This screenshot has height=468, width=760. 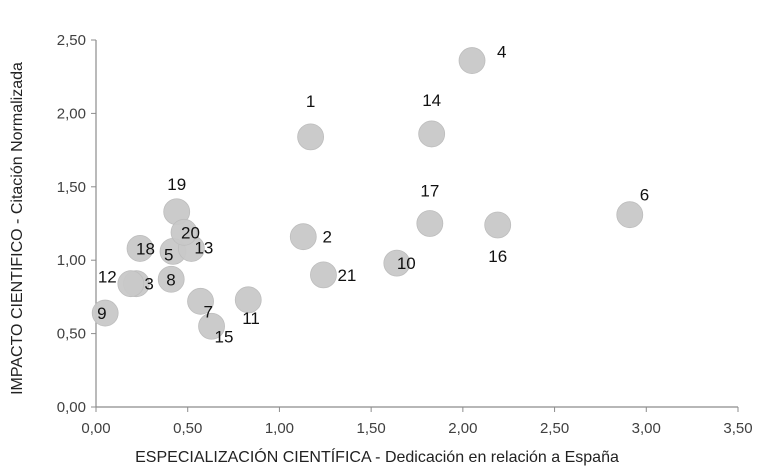 What do you see at coordinates (187, 428) in the screenshot?
I see `x-tick-label: 0,50` at bounding box center [187, 428].